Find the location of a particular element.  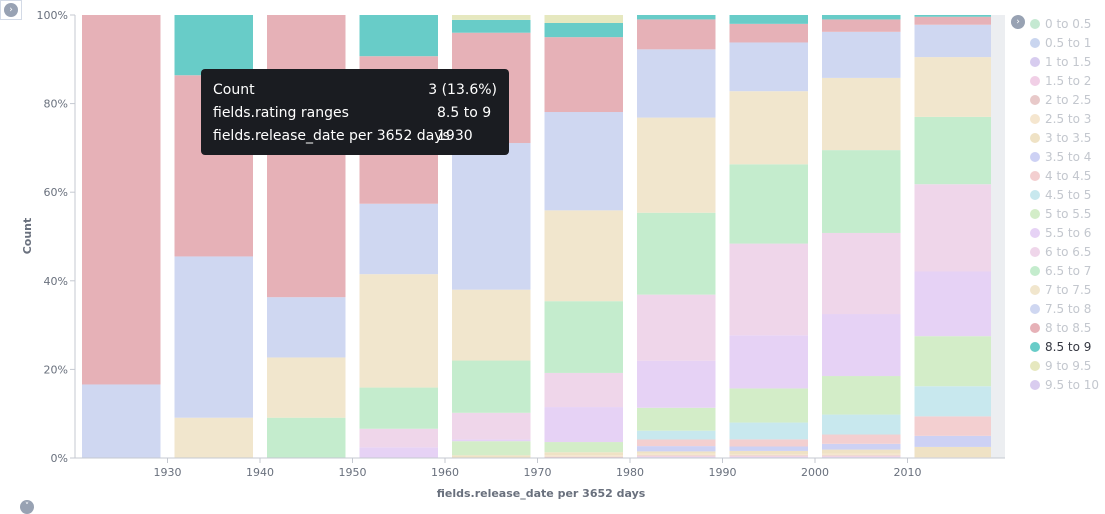

legend-item: 8 to 8.5 is located at coordinates (1064, 327).